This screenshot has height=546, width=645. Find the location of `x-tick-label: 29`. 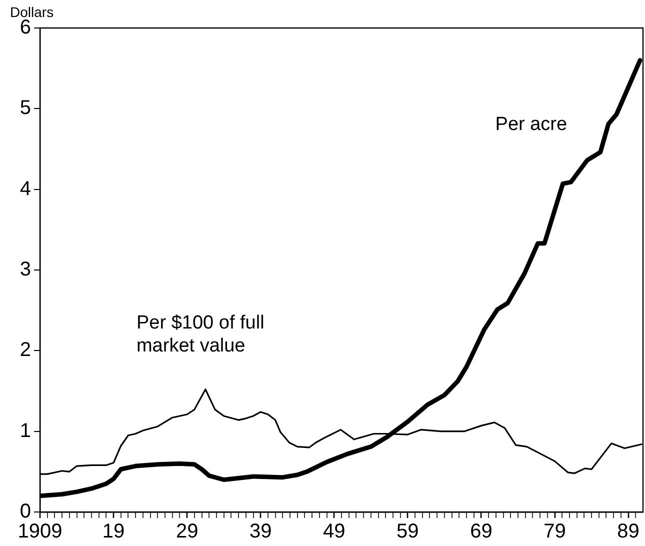

x-tick-label: 29 is located at coordinates (187, 531).